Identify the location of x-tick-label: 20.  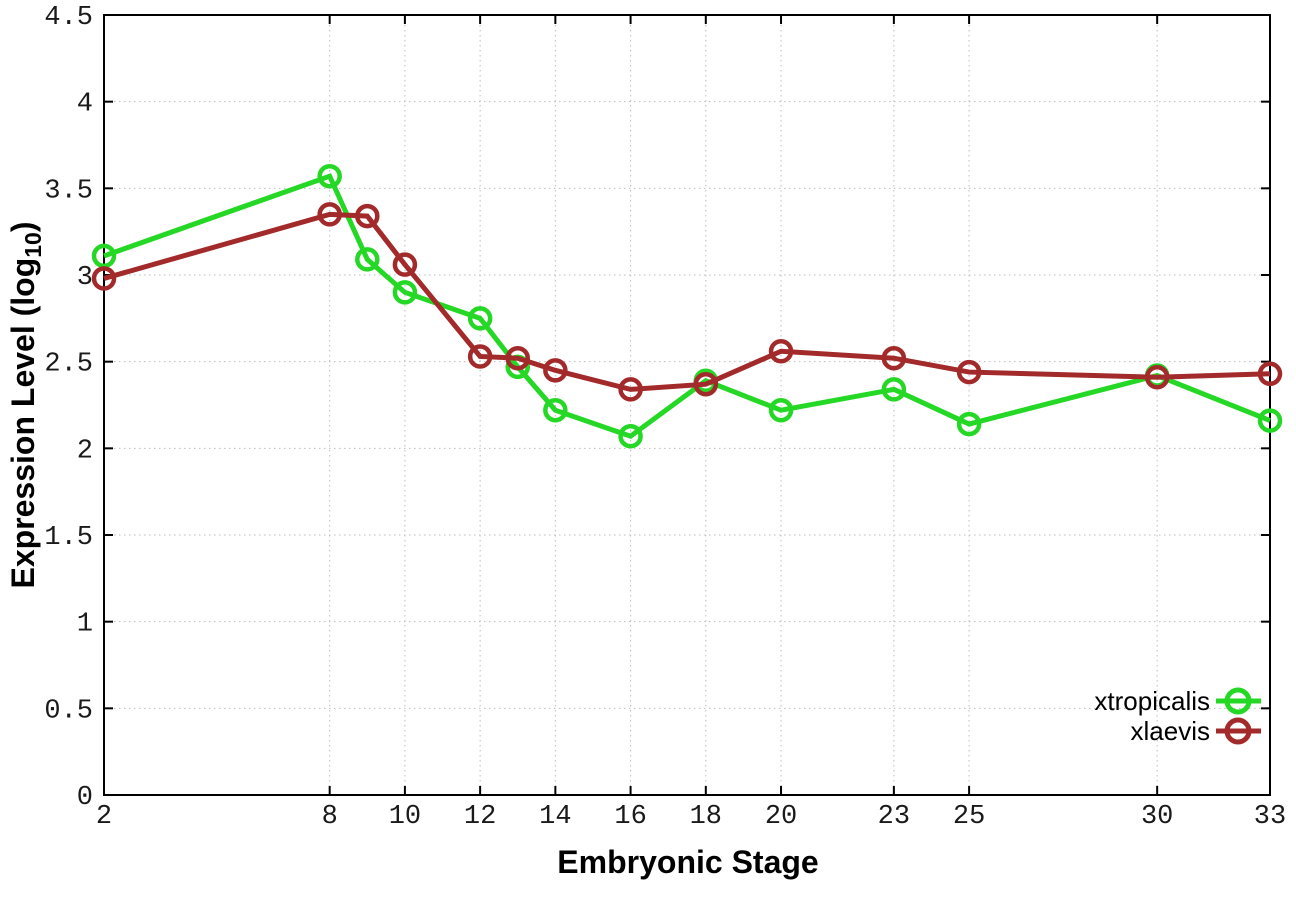
(781, 817).